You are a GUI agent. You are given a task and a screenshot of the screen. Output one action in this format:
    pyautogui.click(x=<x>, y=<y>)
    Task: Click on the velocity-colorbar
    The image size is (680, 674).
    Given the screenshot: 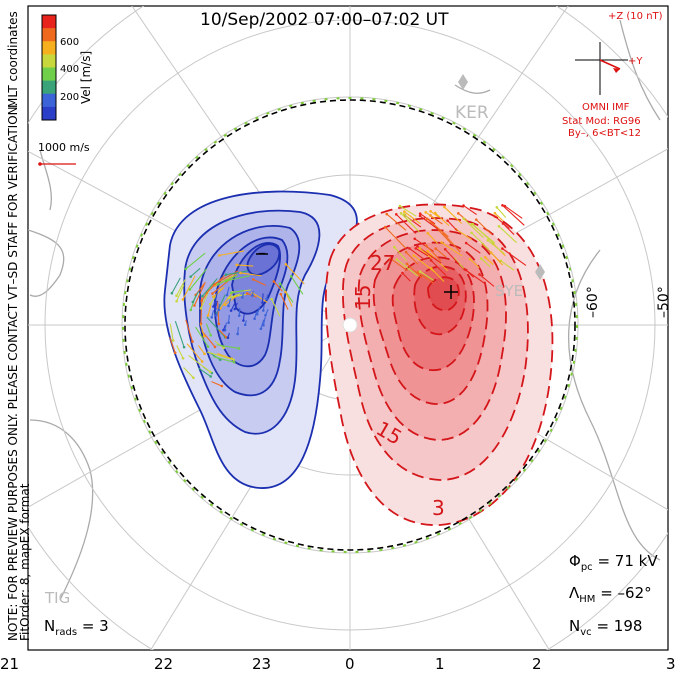 What is the action you would take?
    pyautogui.click(x=49, y=67)
    